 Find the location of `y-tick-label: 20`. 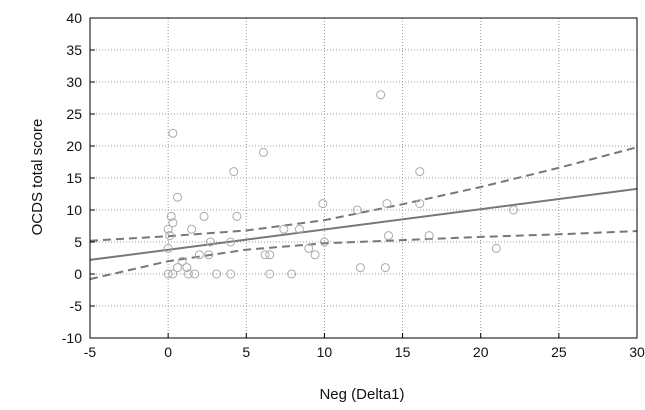

y-tick-label: 20 is located at coordinates (74, 146).